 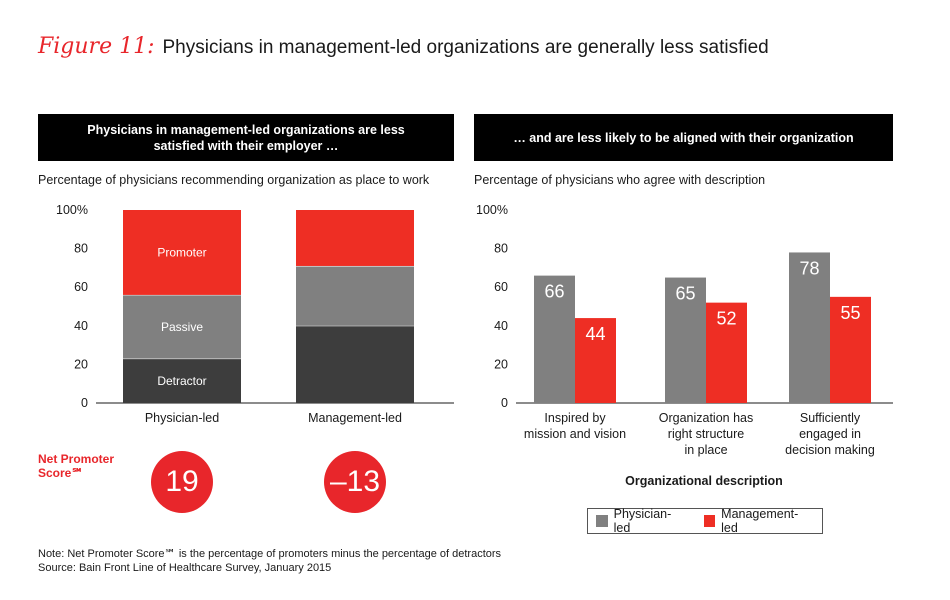 What do you see at coordinates (726, 319) in the screenshot?
I see `bar-value-label: 52` at bounding box center [726, 319].